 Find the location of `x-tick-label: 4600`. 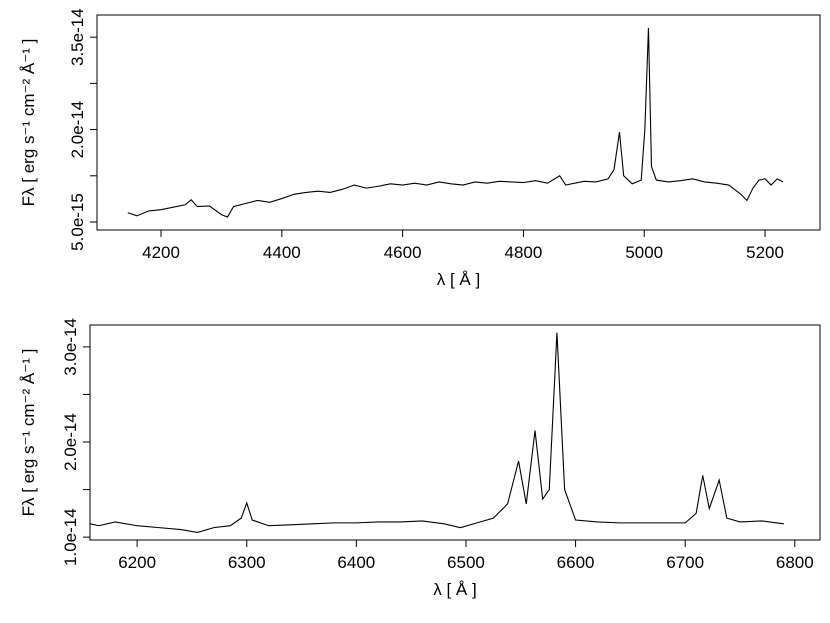

x-tick-label: 4600 is located at coordinates (403, 252).